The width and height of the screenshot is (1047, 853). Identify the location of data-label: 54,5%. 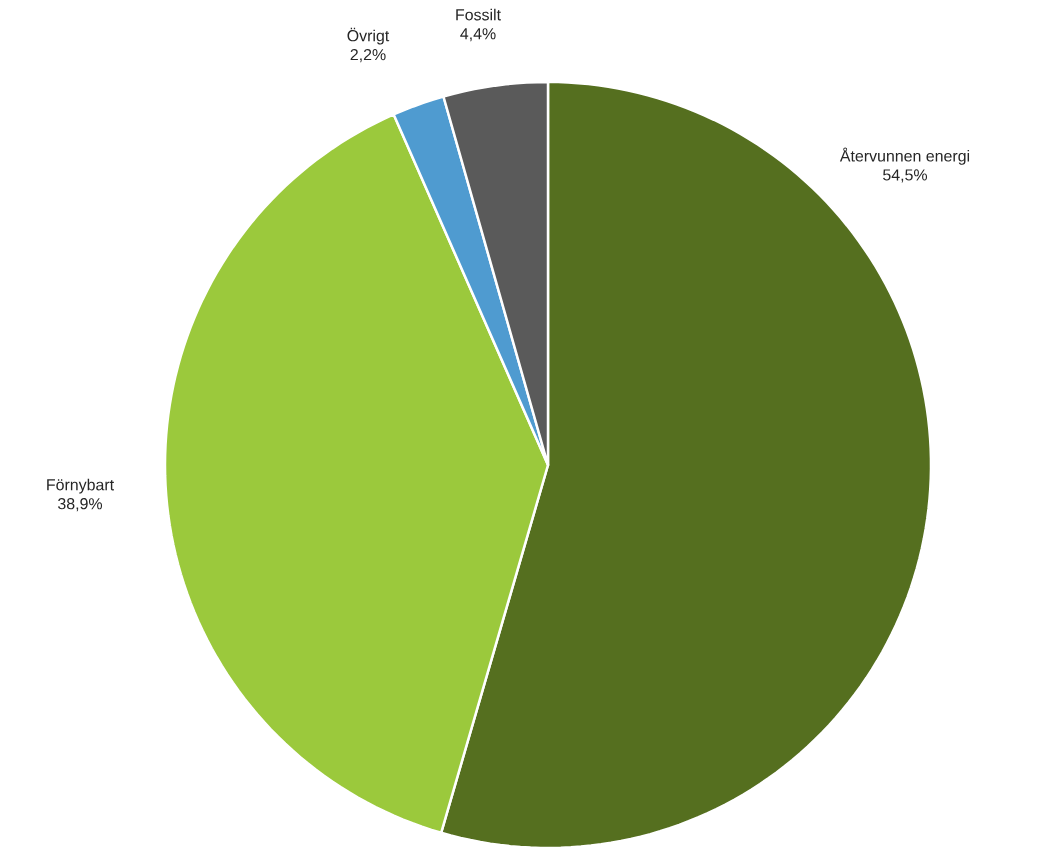
(905, 176).